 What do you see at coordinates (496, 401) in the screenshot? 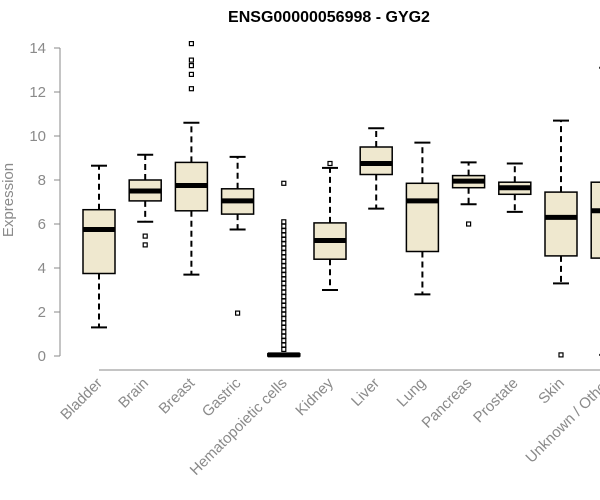
I see `x-tick-label: Prostate` at bounding box center [496, 401].